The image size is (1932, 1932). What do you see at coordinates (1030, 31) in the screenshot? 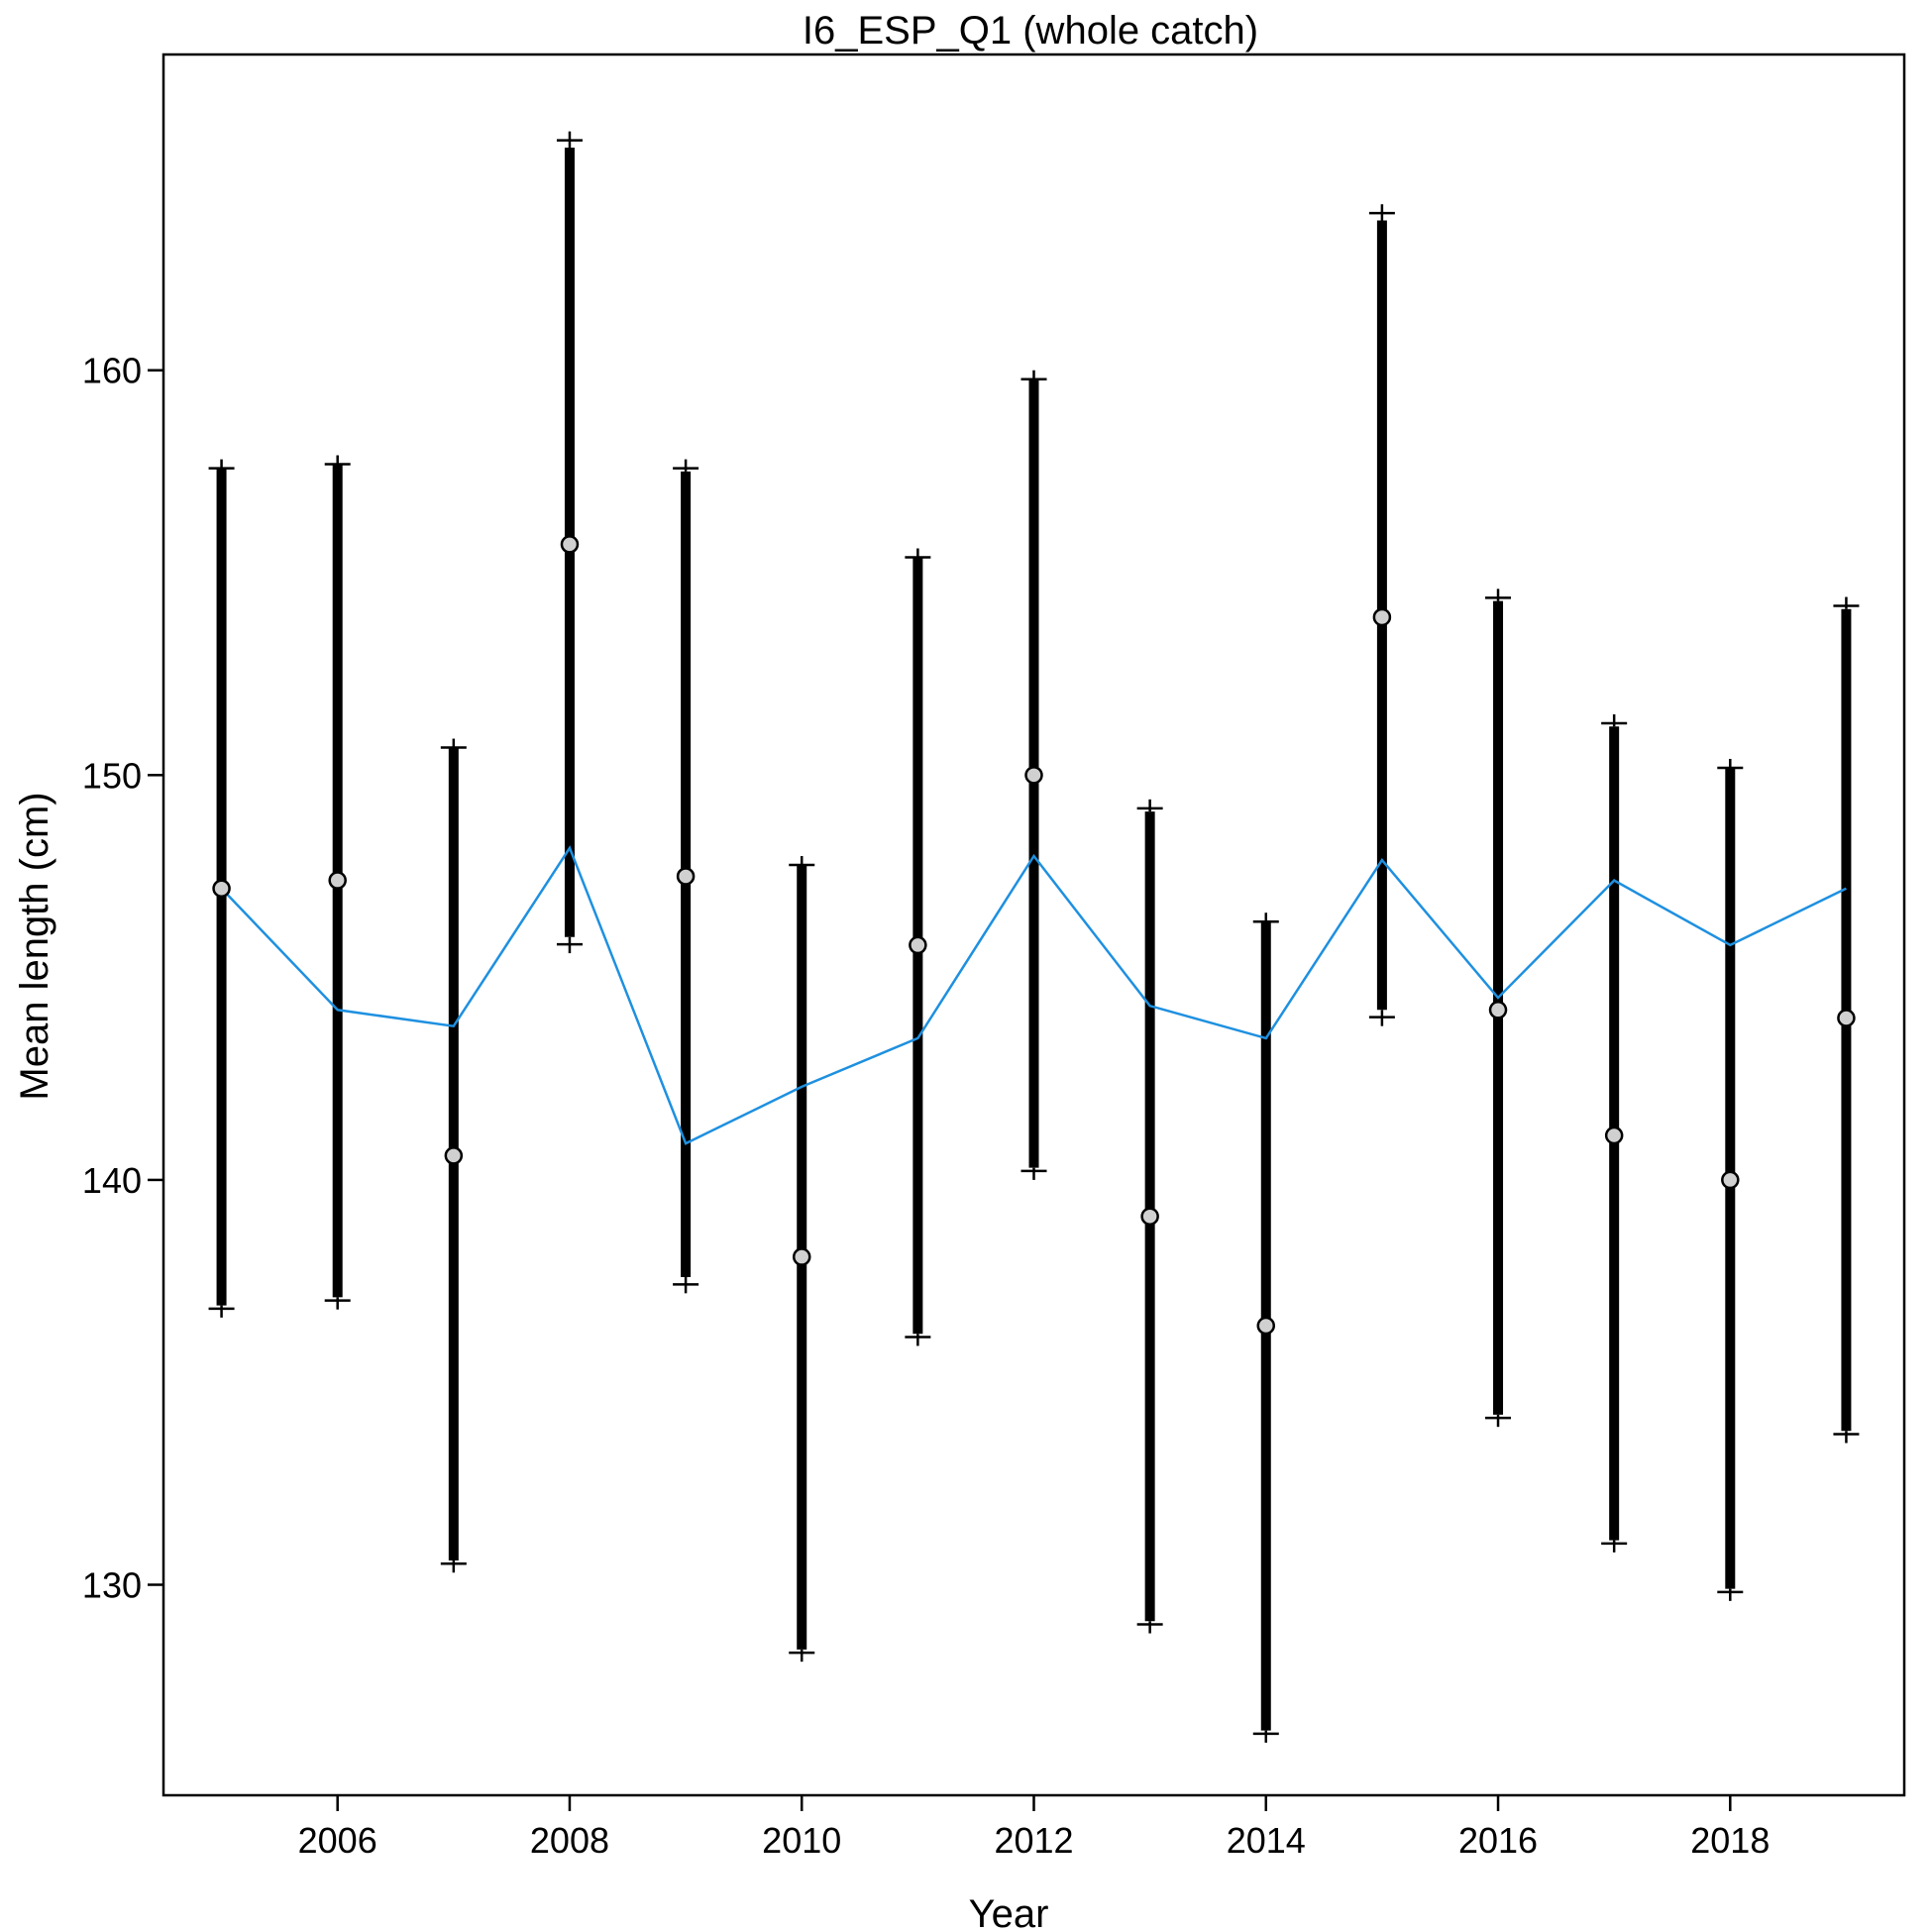
I see `chart-title: I6_ESP_Q1 (whole catch)` at bounding box center [1030, 31].